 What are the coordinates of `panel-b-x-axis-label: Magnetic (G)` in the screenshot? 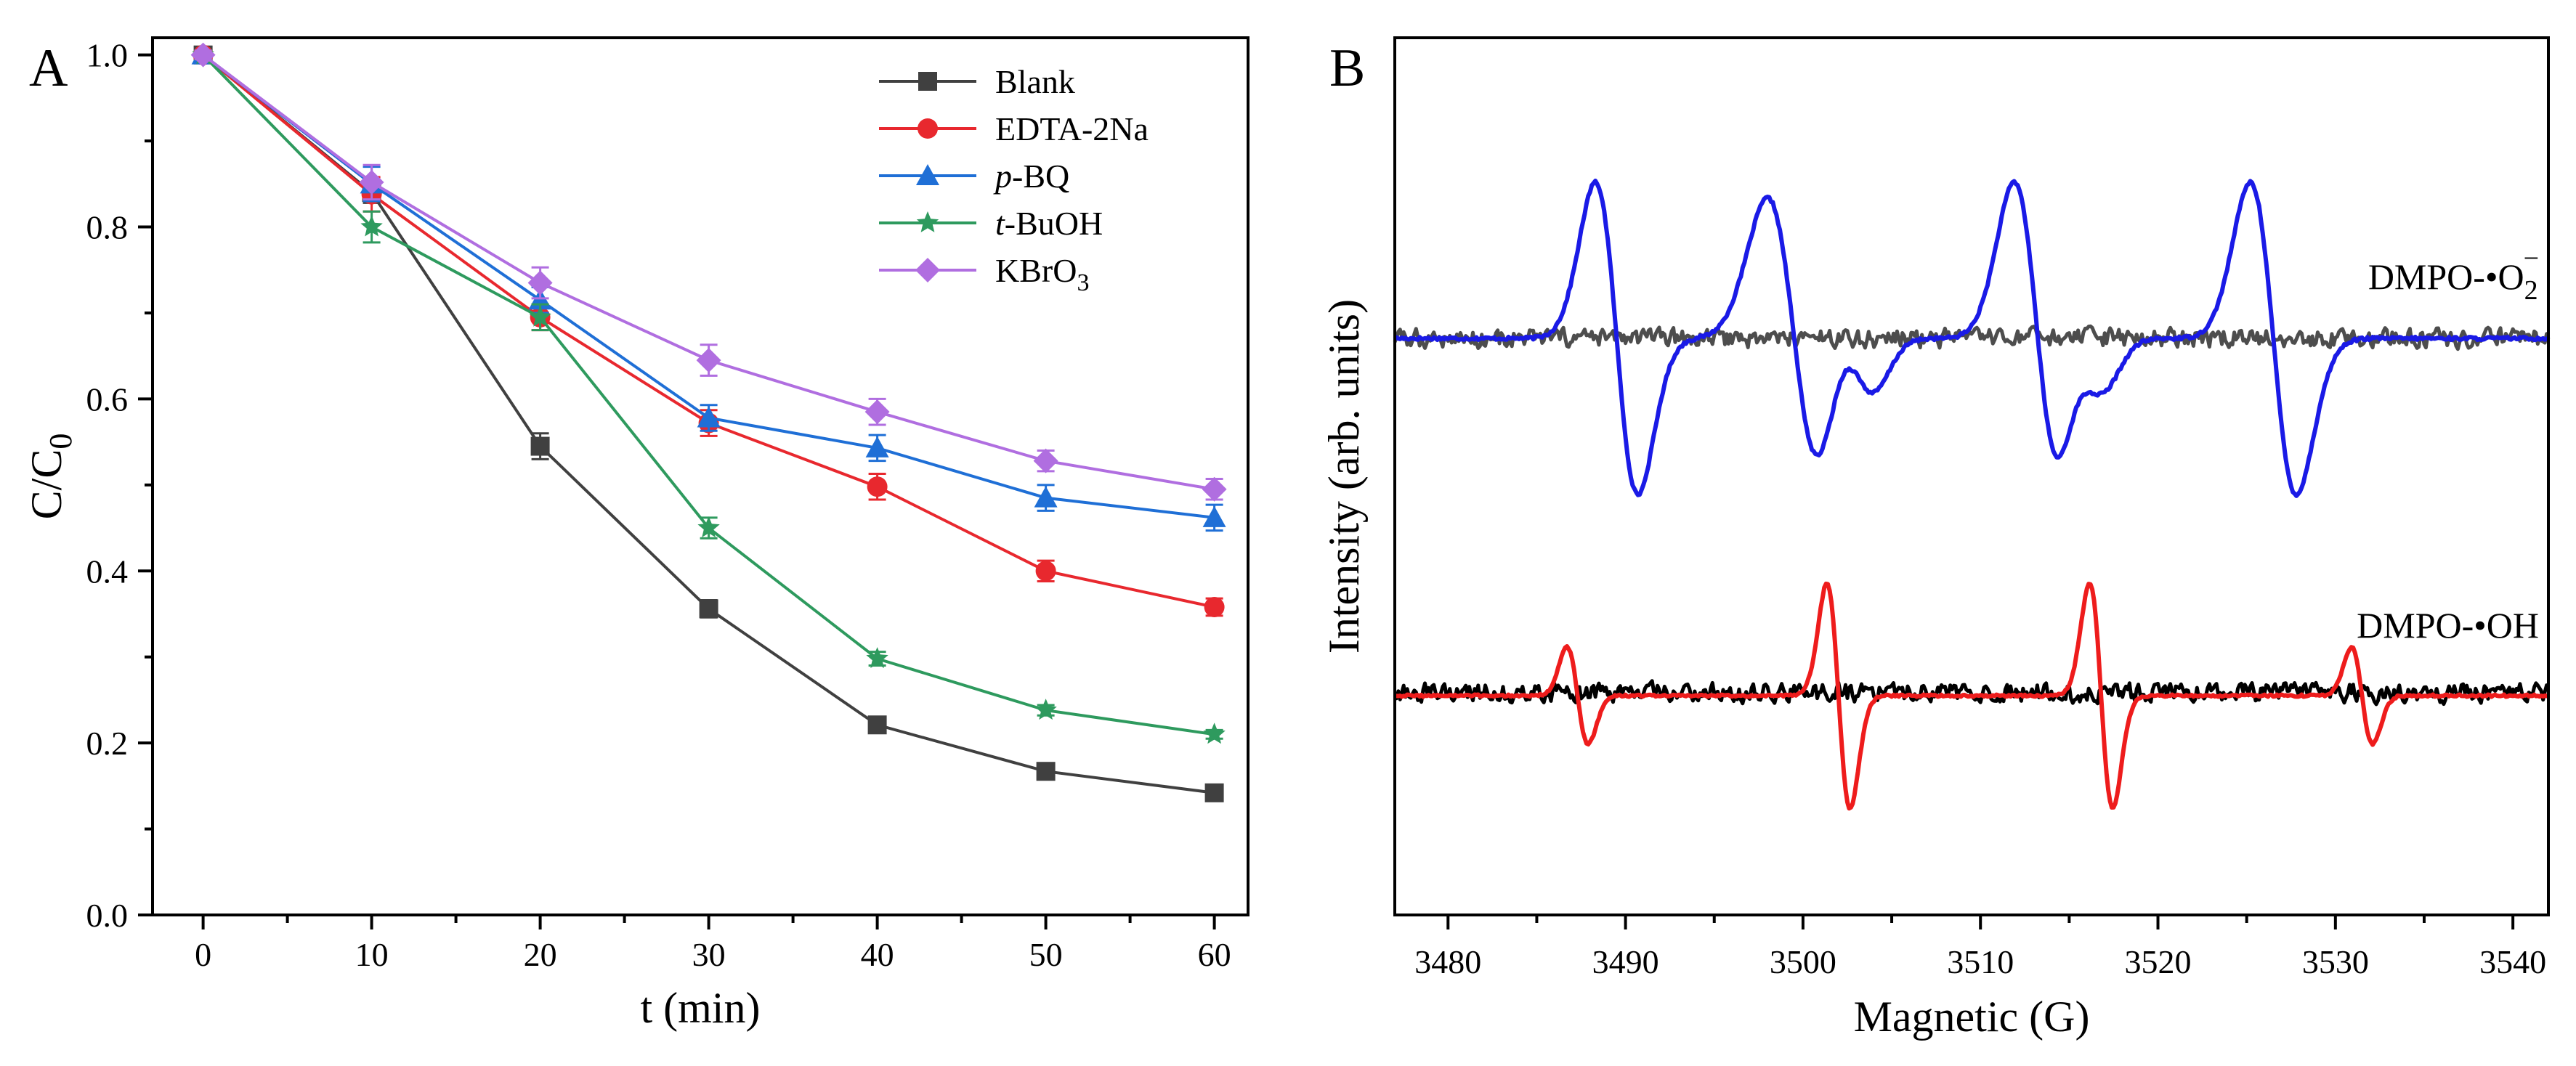 It's located at (1972, 1017).